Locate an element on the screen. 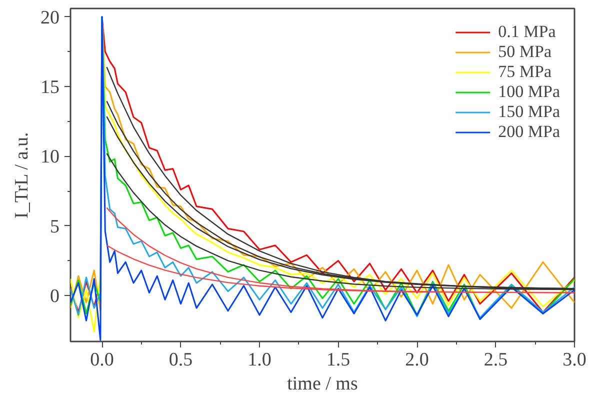 Image resolution: width=596 pixels, height=401 pixels. y-axis-title: I_TrL / a.u. is located at coordinates (22, 175).